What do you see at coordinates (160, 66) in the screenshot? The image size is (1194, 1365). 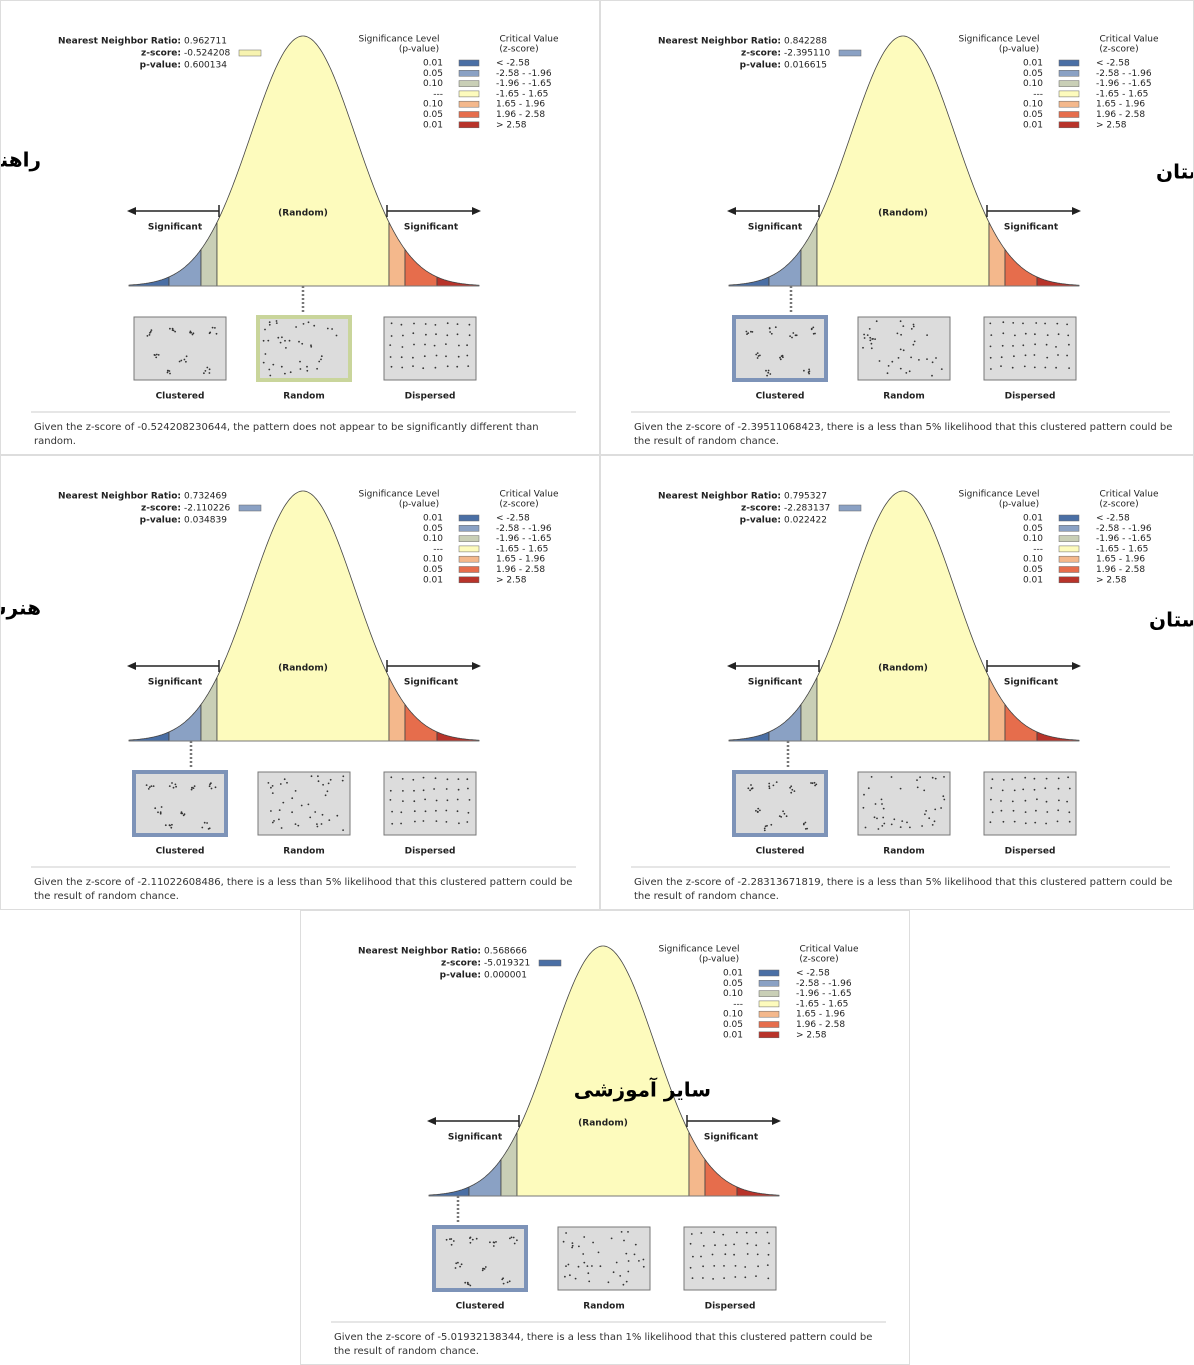 I see `stat-label: p-value:` at bounding box center [160, 66].